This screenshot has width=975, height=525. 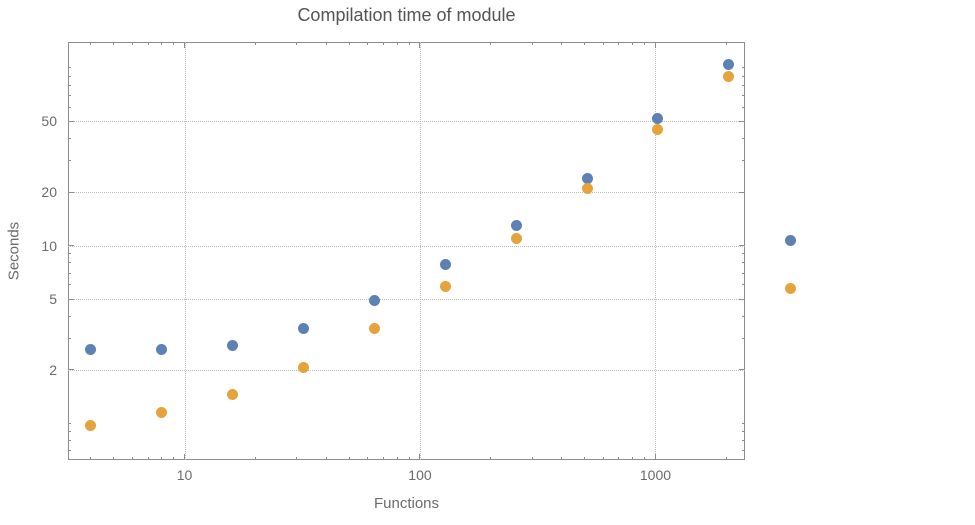 I want to click on y-tick-label: 50, so click(x=49, y=121).